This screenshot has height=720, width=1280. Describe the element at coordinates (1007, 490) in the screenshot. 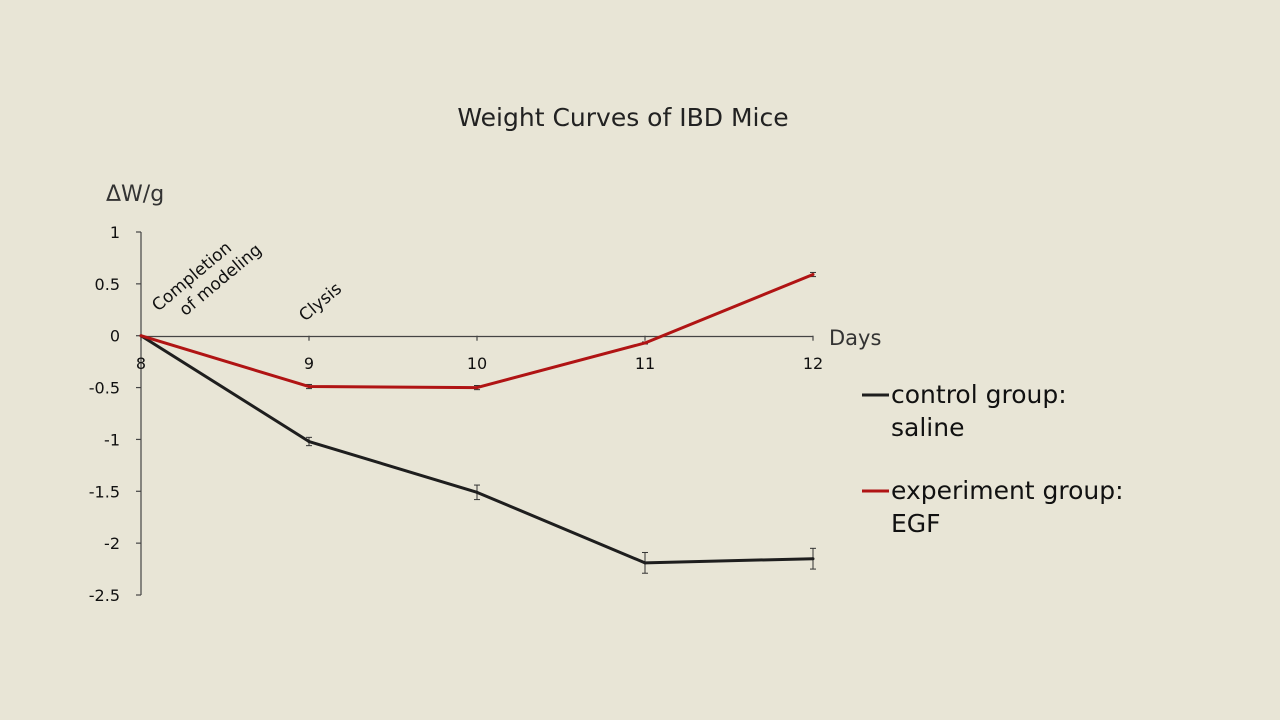

I see `legend-label-line: experiment group:` at that location.